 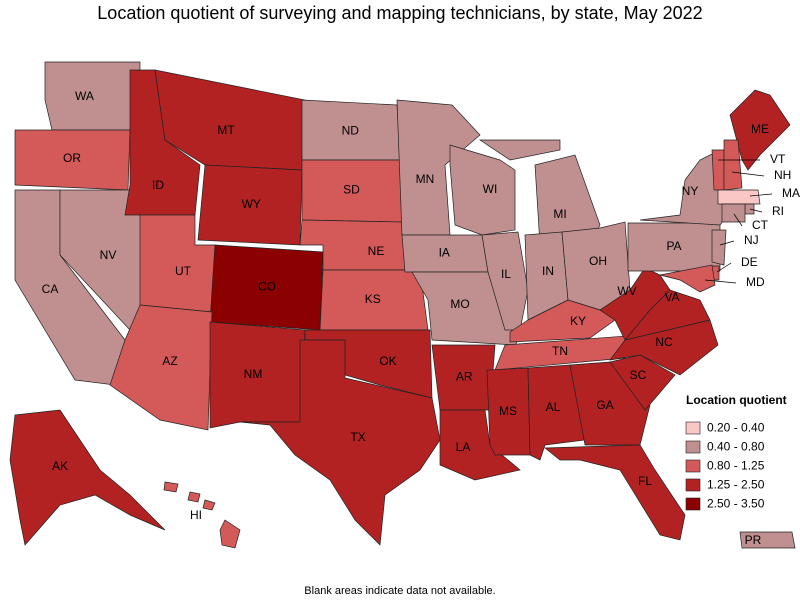 What do you see at coordinates (749, 262) in the screenshot?
I see `state-label: DE` at bounding box center [749, 262].